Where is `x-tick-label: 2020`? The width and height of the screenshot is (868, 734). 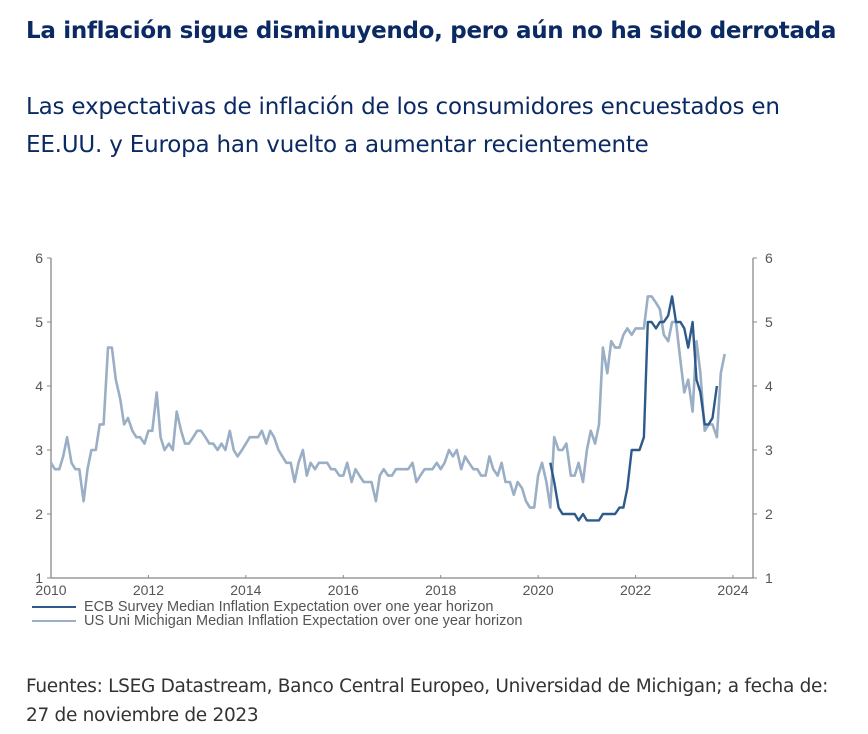
x-tick-label: 2020 is located at coordinates (538, 590).